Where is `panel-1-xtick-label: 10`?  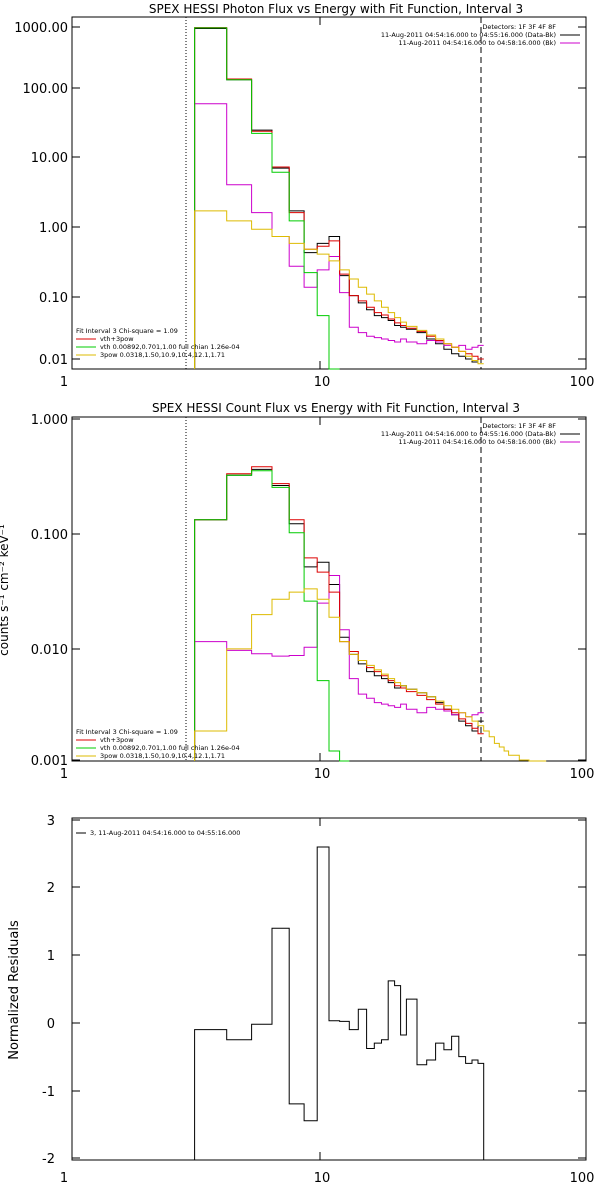 panel-1-xtick-label: 10 is located at coordinates (322, 382).